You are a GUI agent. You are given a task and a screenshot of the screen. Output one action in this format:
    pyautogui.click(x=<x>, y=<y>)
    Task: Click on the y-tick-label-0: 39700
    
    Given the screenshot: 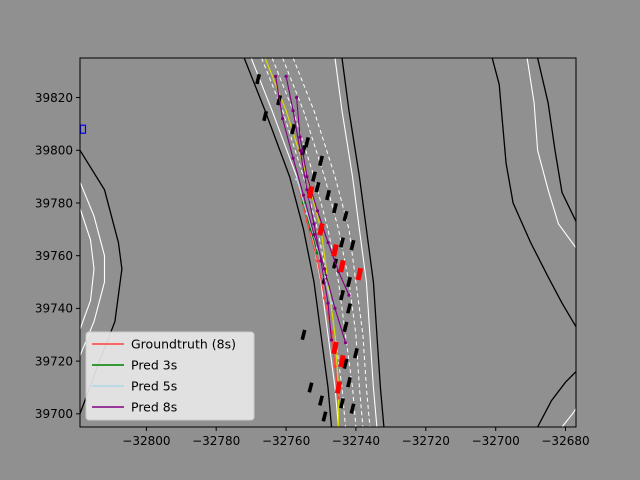 What is the action you would take?
    pyautogui.click(x=54, y=414)
    